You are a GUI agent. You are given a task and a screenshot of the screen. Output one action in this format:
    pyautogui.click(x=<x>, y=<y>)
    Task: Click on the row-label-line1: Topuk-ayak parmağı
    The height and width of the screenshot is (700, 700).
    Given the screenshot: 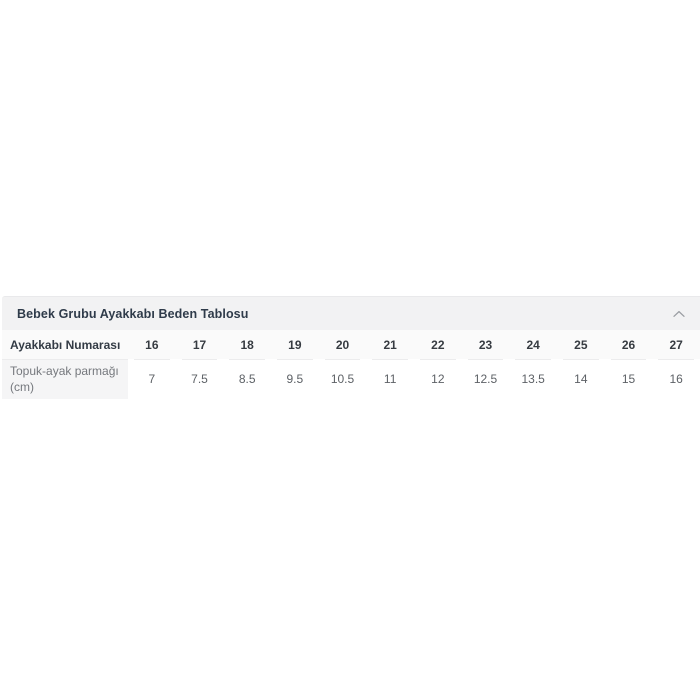 What is the action you would take?
    pyautogui.click(x=64, y=371)
    